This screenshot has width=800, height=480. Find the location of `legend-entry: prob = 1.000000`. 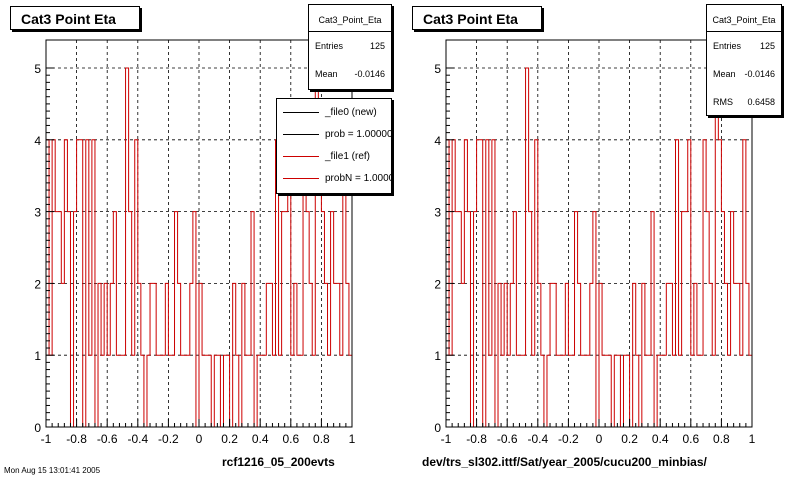

legend-entry: prob = 1.000000 is located at coordinates (334, 134).